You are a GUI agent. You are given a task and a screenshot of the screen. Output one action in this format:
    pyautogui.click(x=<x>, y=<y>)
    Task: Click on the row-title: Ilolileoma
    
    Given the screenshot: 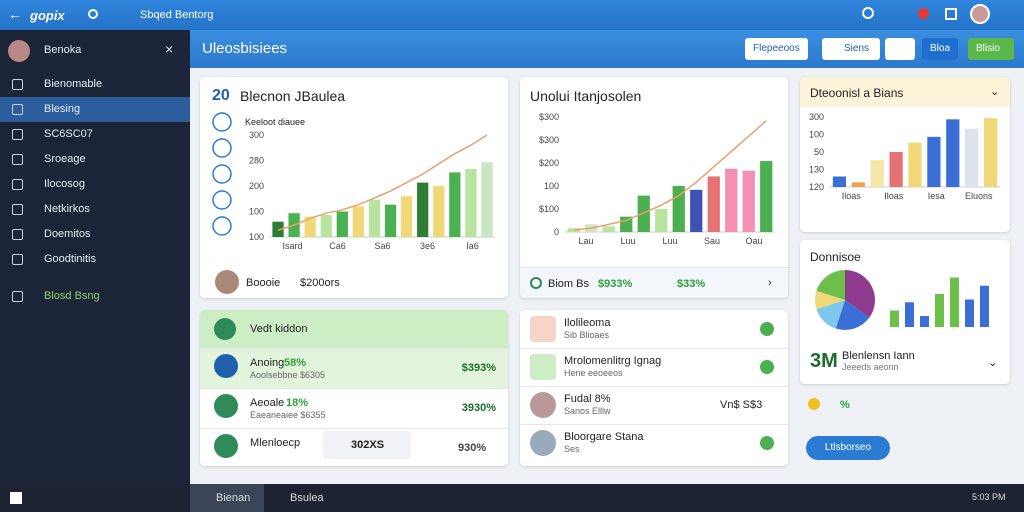 What is the action you would take?
    pyautogui.click(x=587, y=323)
    